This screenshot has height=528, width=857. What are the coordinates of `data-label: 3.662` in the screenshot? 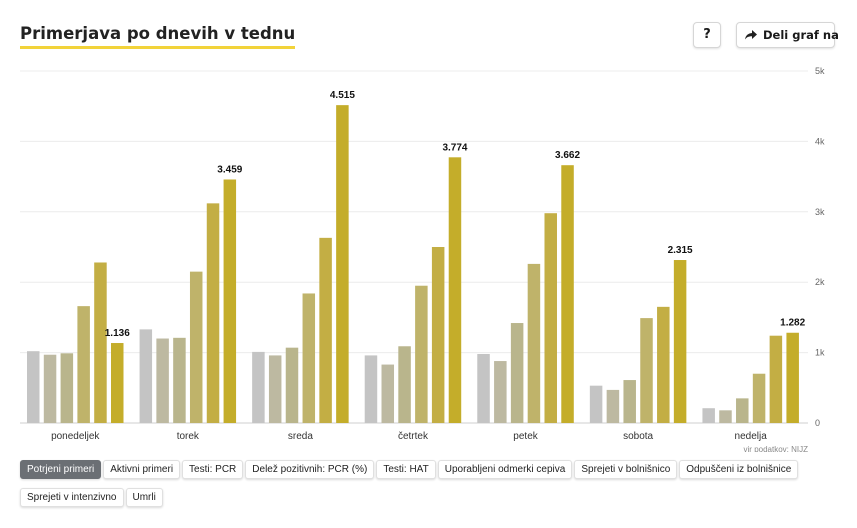 It's located at (567, 155).